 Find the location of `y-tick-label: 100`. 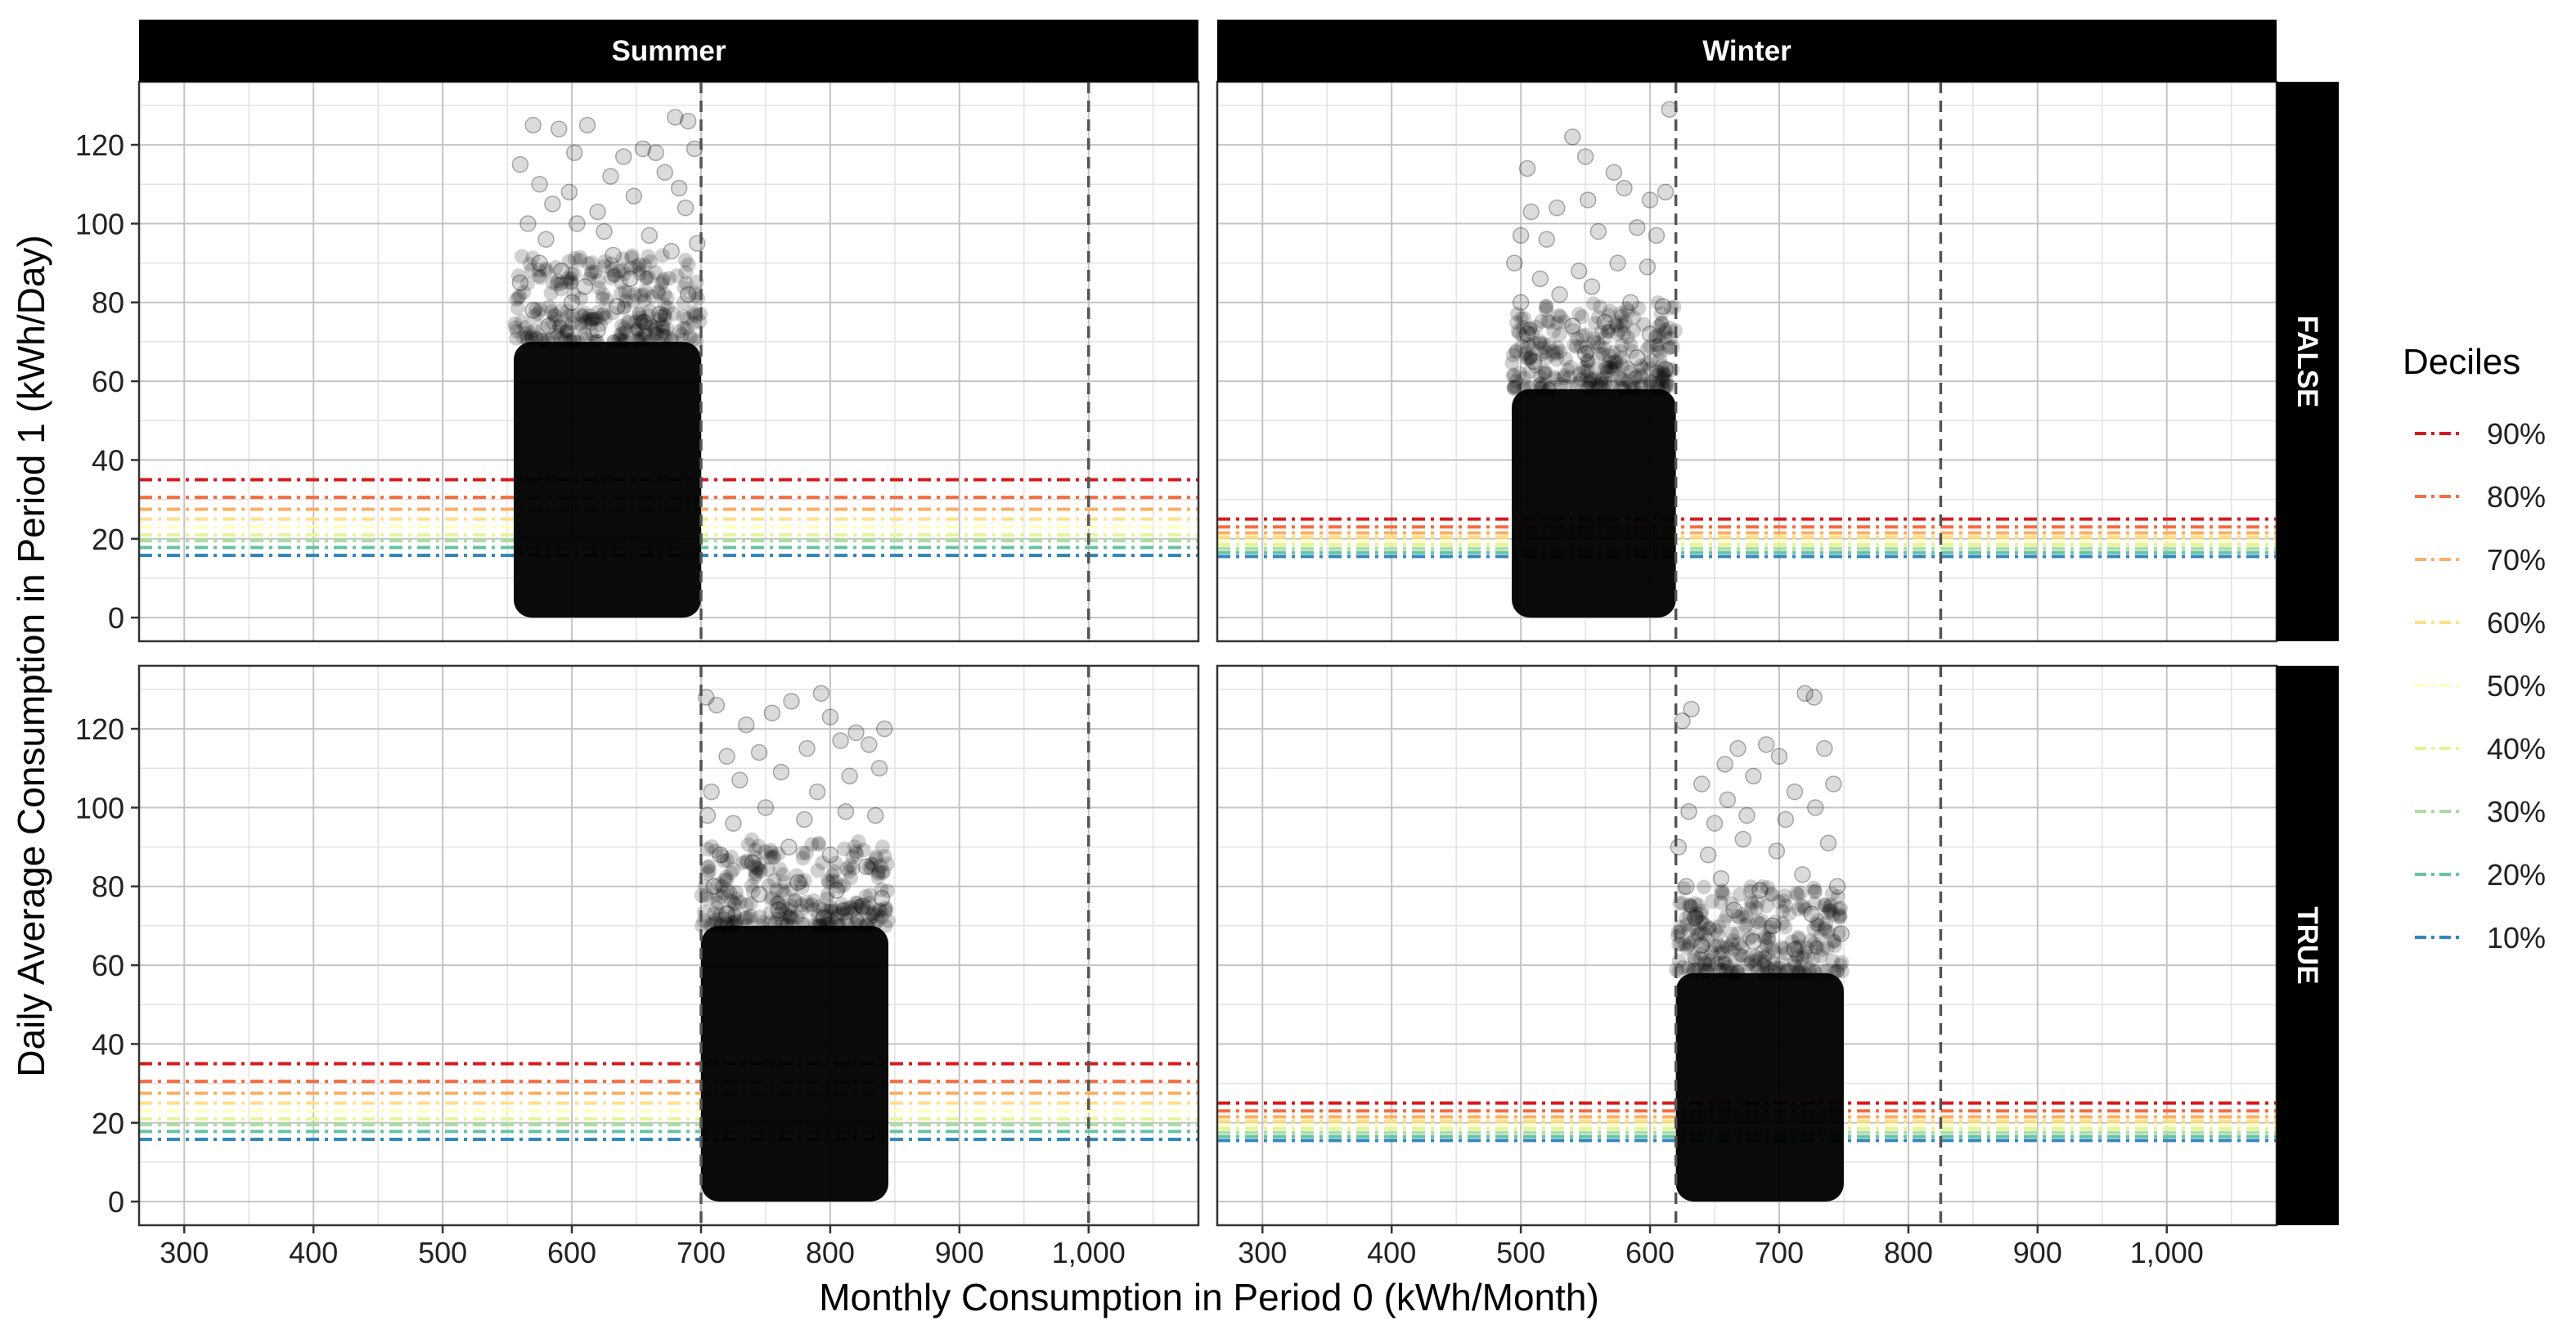

y-tick-label: 100 is located at coordinates (100, 807).